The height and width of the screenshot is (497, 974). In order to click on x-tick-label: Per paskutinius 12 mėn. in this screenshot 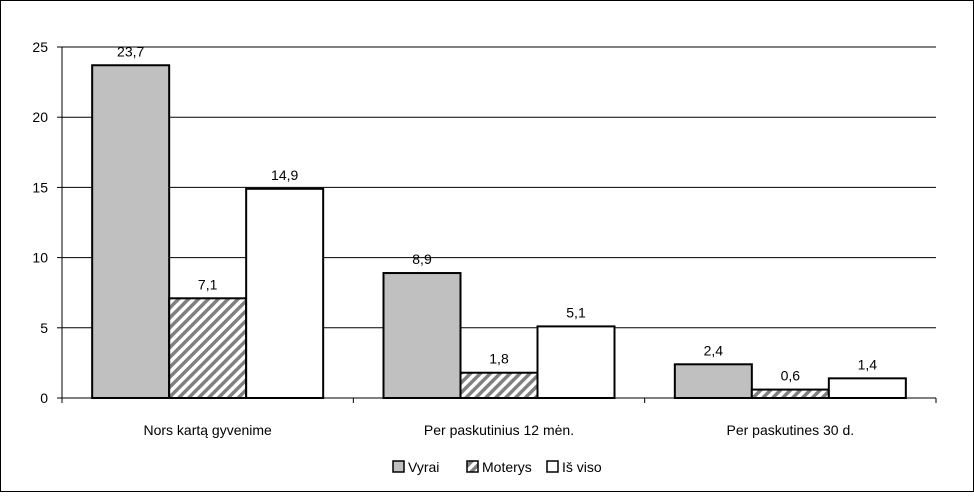, I will do `click(499, 430)`.